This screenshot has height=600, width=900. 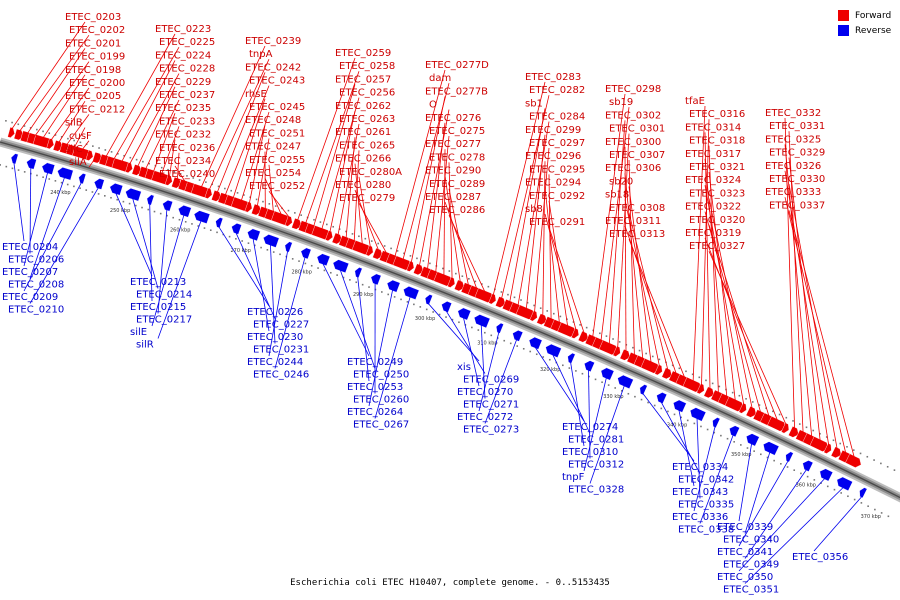 What do you see at coordinates (145, 345) in the screenshot?
I see `reverse-gene-label: silR` at bounding box center [145, 345].